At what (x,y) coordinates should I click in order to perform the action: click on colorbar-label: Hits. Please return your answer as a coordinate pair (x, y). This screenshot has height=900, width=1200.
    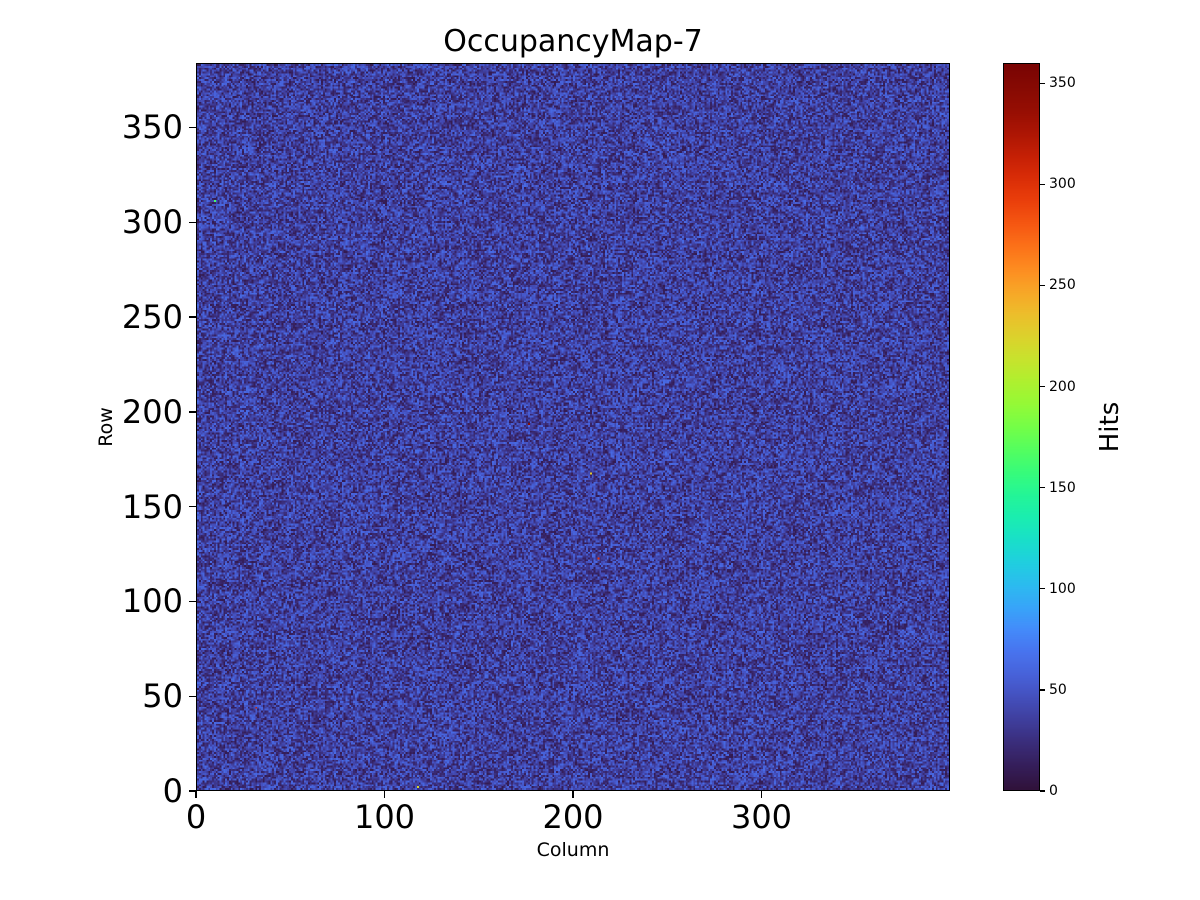
    Looking at the image, I should click on (1110, 427).